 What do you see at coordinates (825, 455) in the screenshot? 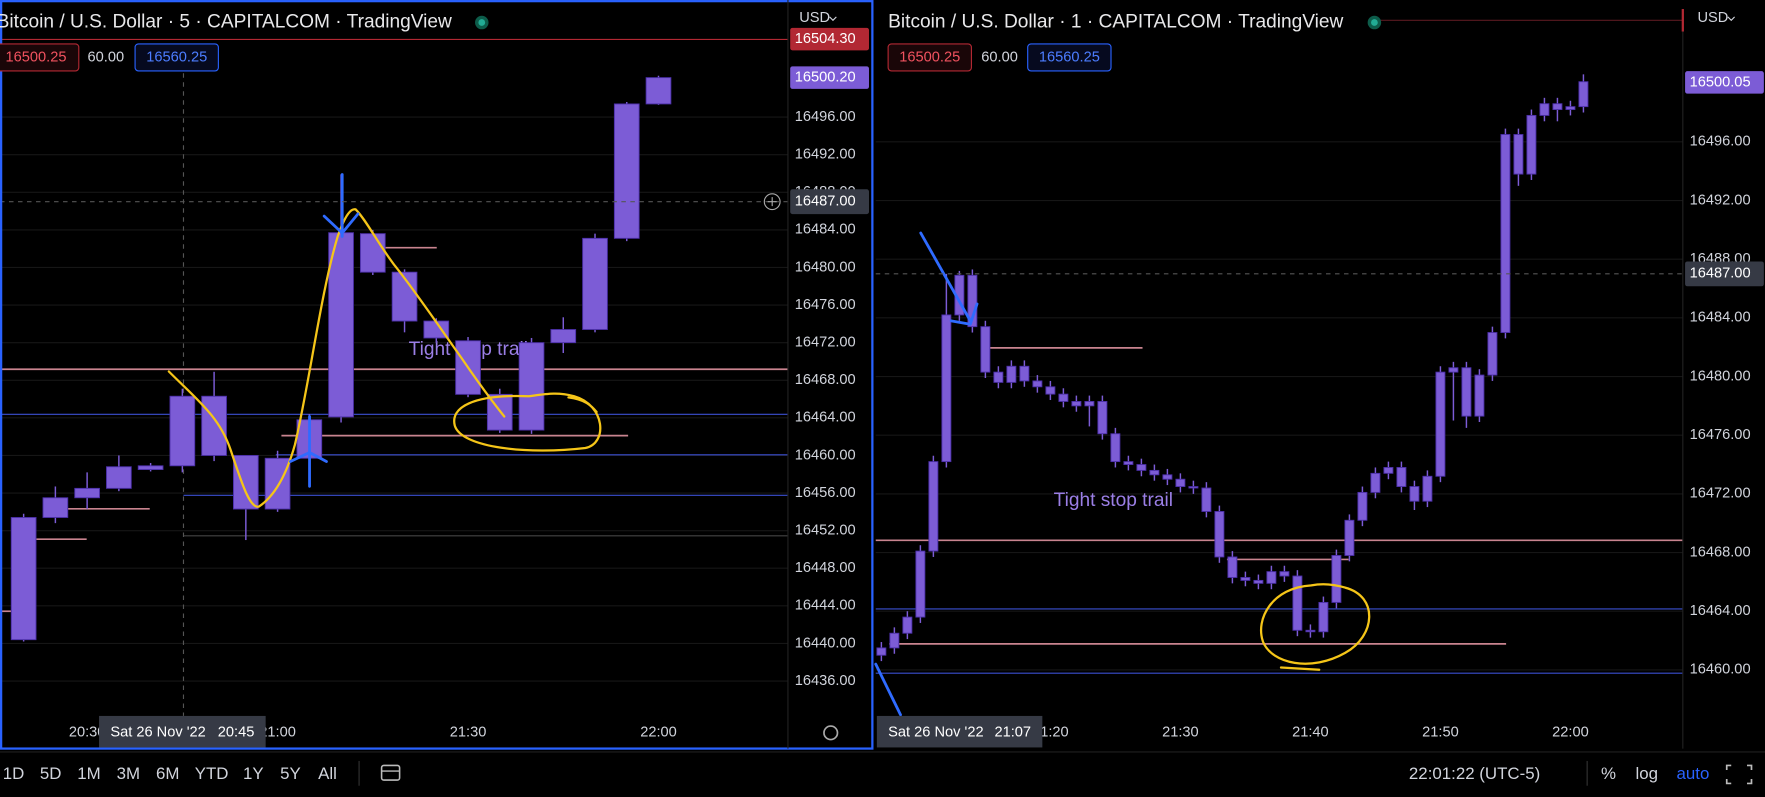
I see `y-tick-label: 16460.00` at bounding box center [825, 455].